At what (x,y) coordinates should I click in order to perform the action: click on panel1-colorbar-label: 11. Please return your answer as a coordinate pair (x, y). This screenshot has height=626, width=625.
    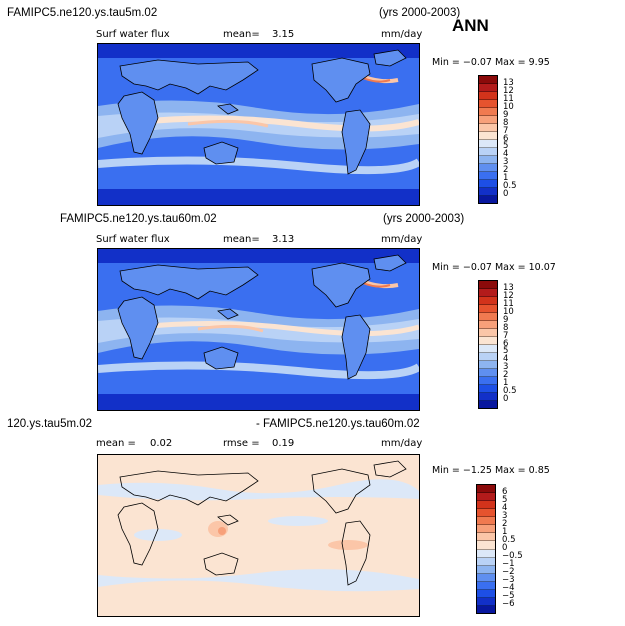
    Looking at the image, I should click on (508, 98).